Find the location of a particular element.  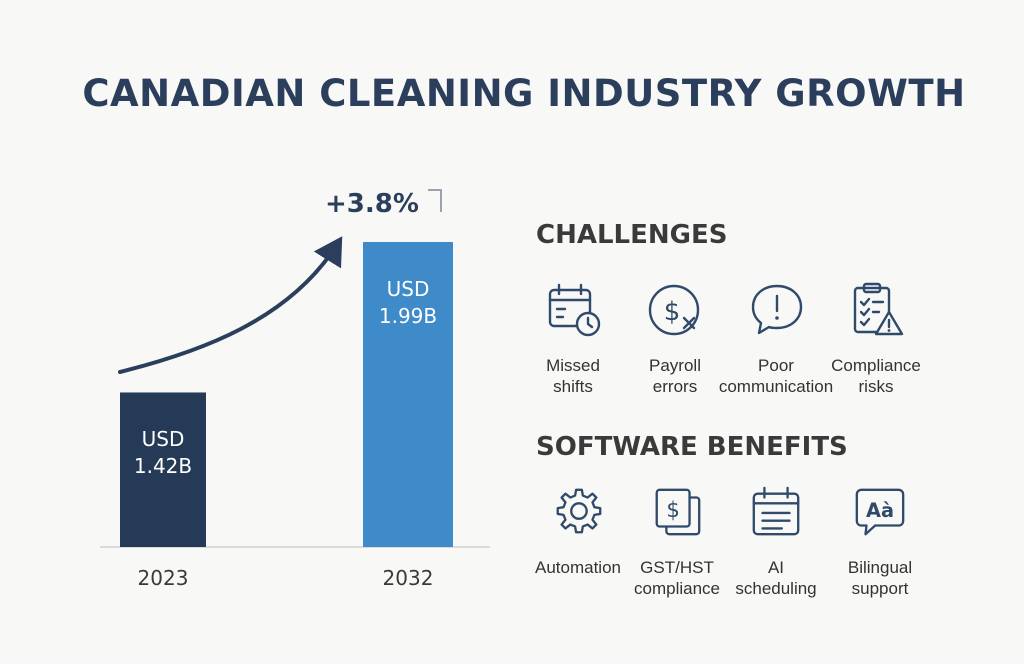

x-tick-label-2032: 2032 is located at coordinates (408, 578).